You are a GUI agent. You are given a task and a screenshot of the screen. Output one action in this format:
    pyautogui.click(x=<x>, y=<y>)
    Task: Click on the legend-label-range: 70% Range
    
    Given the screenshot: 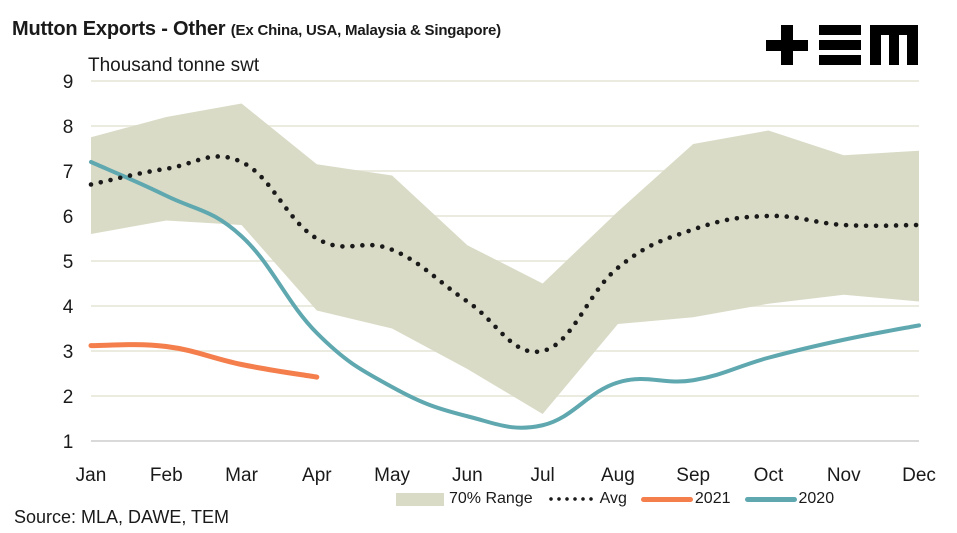 What is the action you would take?
    pyautogui.click(x=491, y=498)
    